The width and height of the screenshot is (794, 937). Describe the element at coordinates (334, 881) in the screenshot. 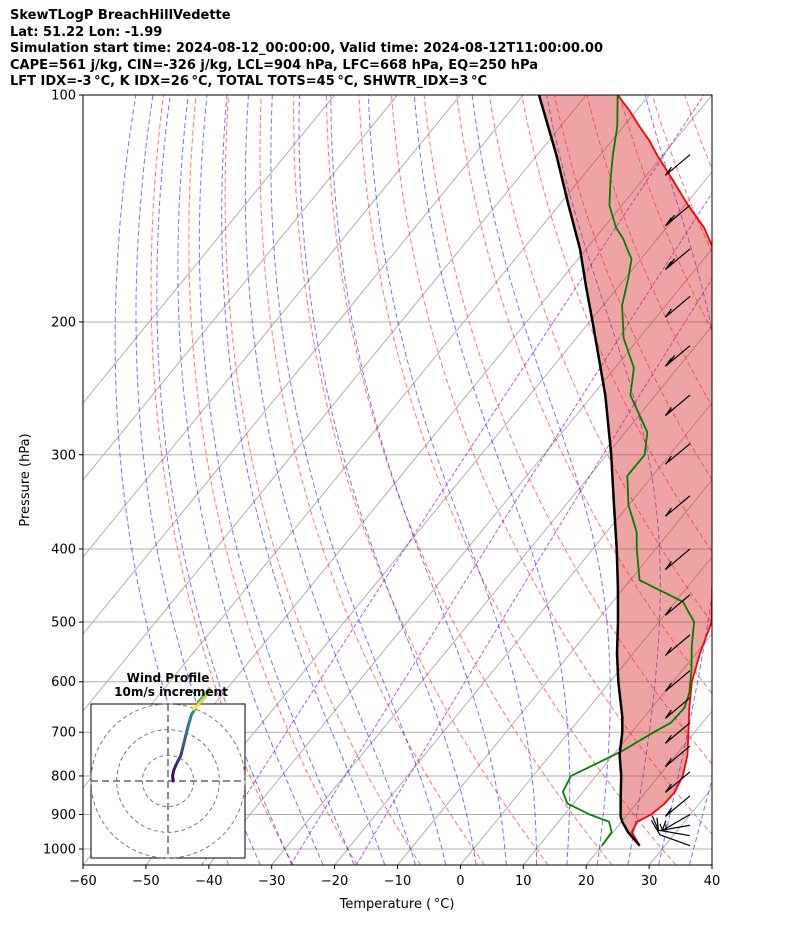

I see `x-tick-label: −20` at that location.